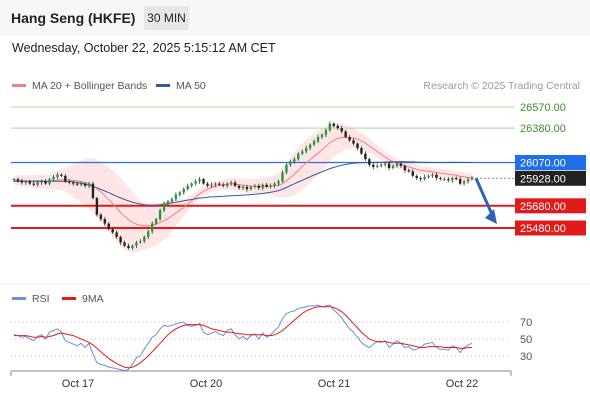 This screenshot has width=590, height=400. What do you see at coordinates (93, 299) in the screenshot?
I see `legend-9ma-label: 9MA` at bounding box center [93, 299].